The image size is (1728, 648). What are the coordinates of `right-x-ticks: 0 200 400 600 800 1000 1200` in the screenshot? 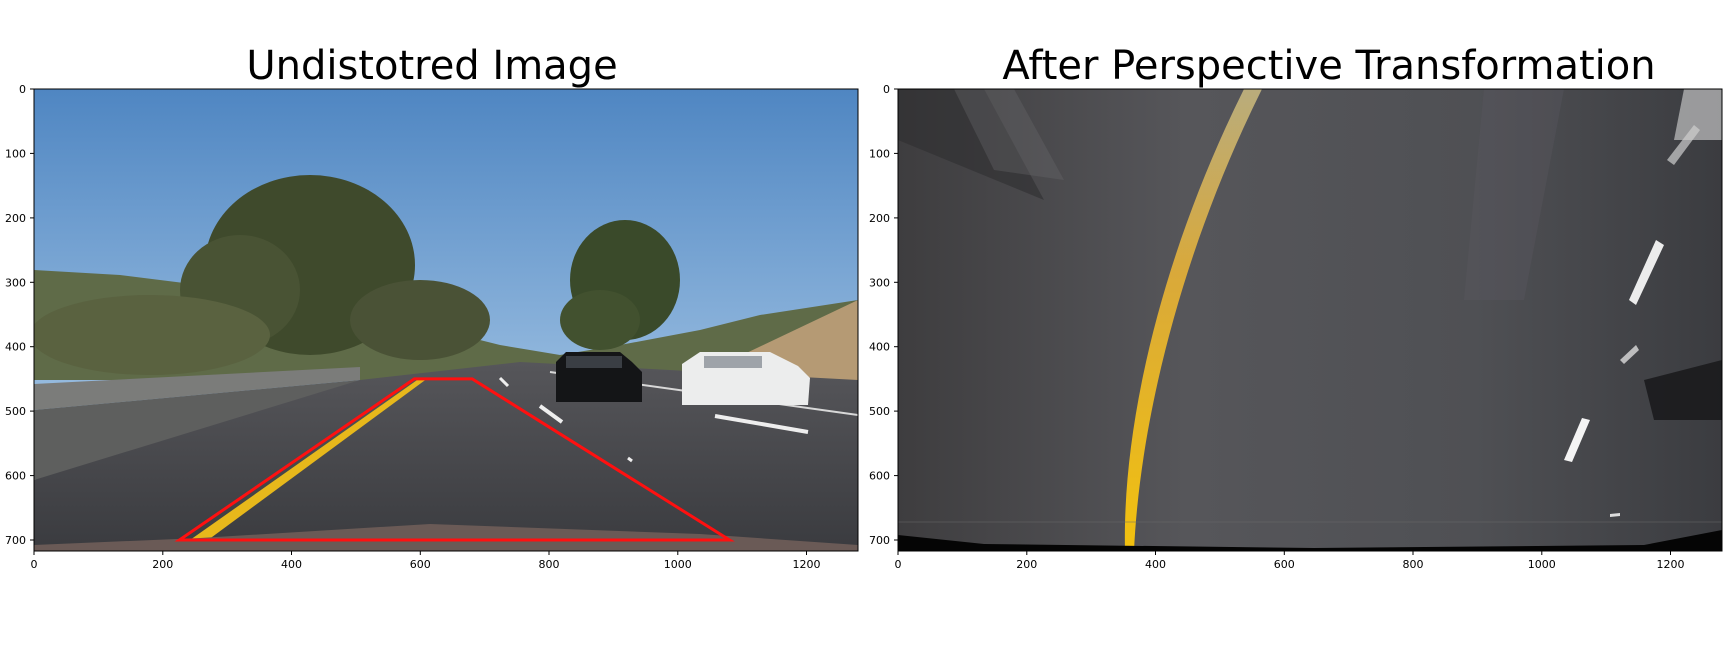 It's located at (1290, 561).